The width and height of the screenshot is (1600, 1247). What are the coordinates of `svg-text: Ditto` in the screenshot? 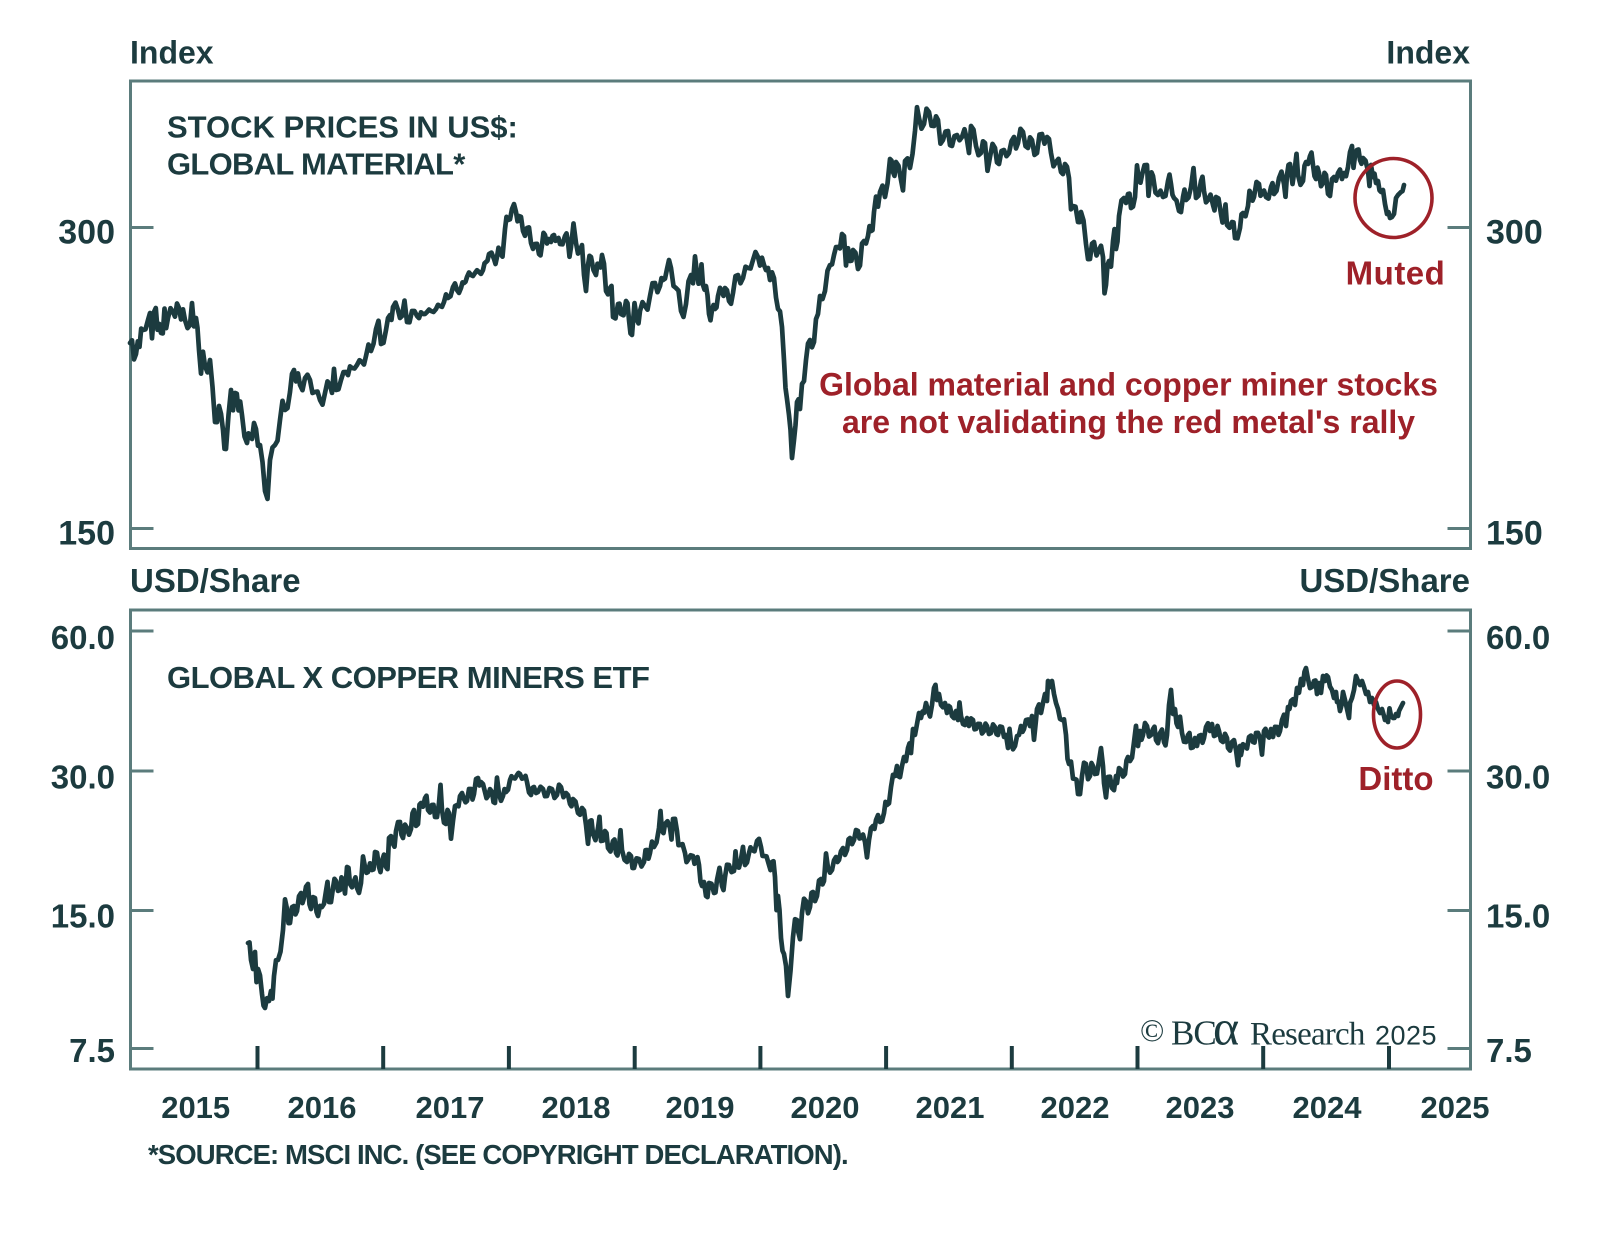 It's located at (1395, 778).